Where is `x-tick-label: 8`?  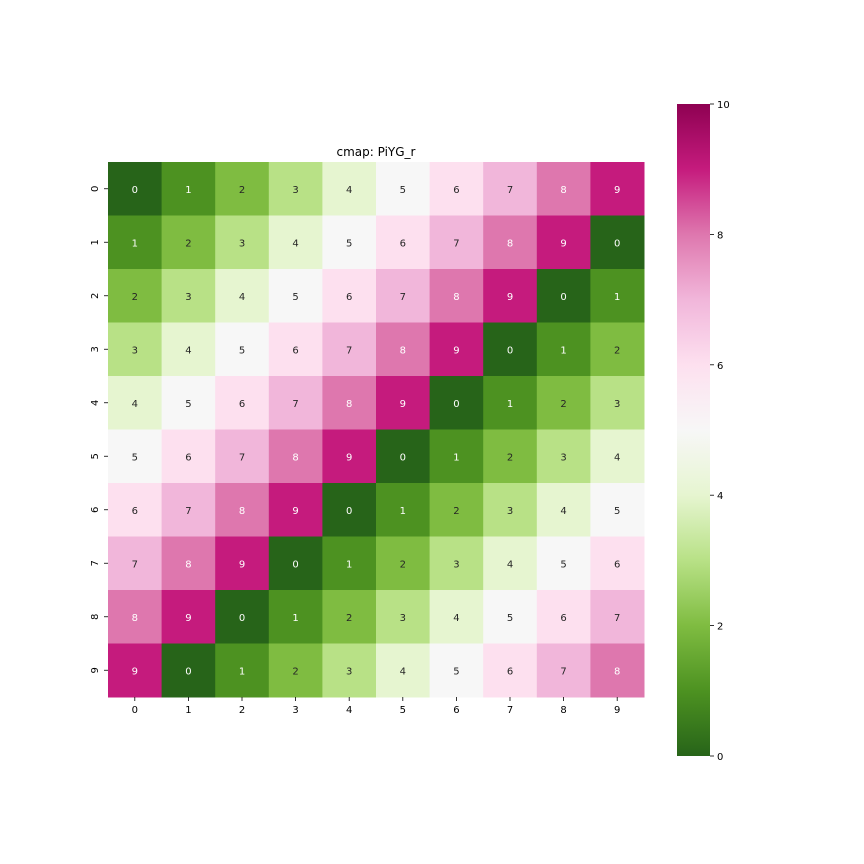 x-tick-label: 8 is located at coordinates (563, 710).